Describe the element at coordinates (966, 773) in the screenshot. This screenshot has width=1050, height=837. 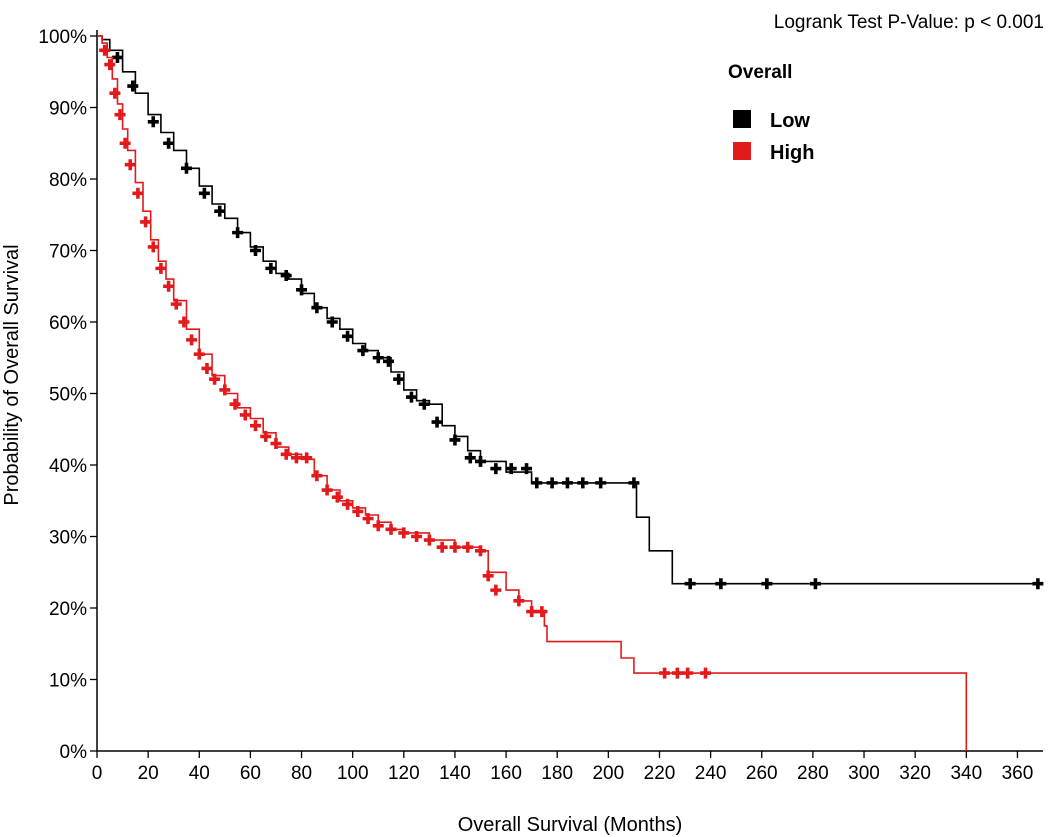
I see `x-tick-label: 340` at that location.